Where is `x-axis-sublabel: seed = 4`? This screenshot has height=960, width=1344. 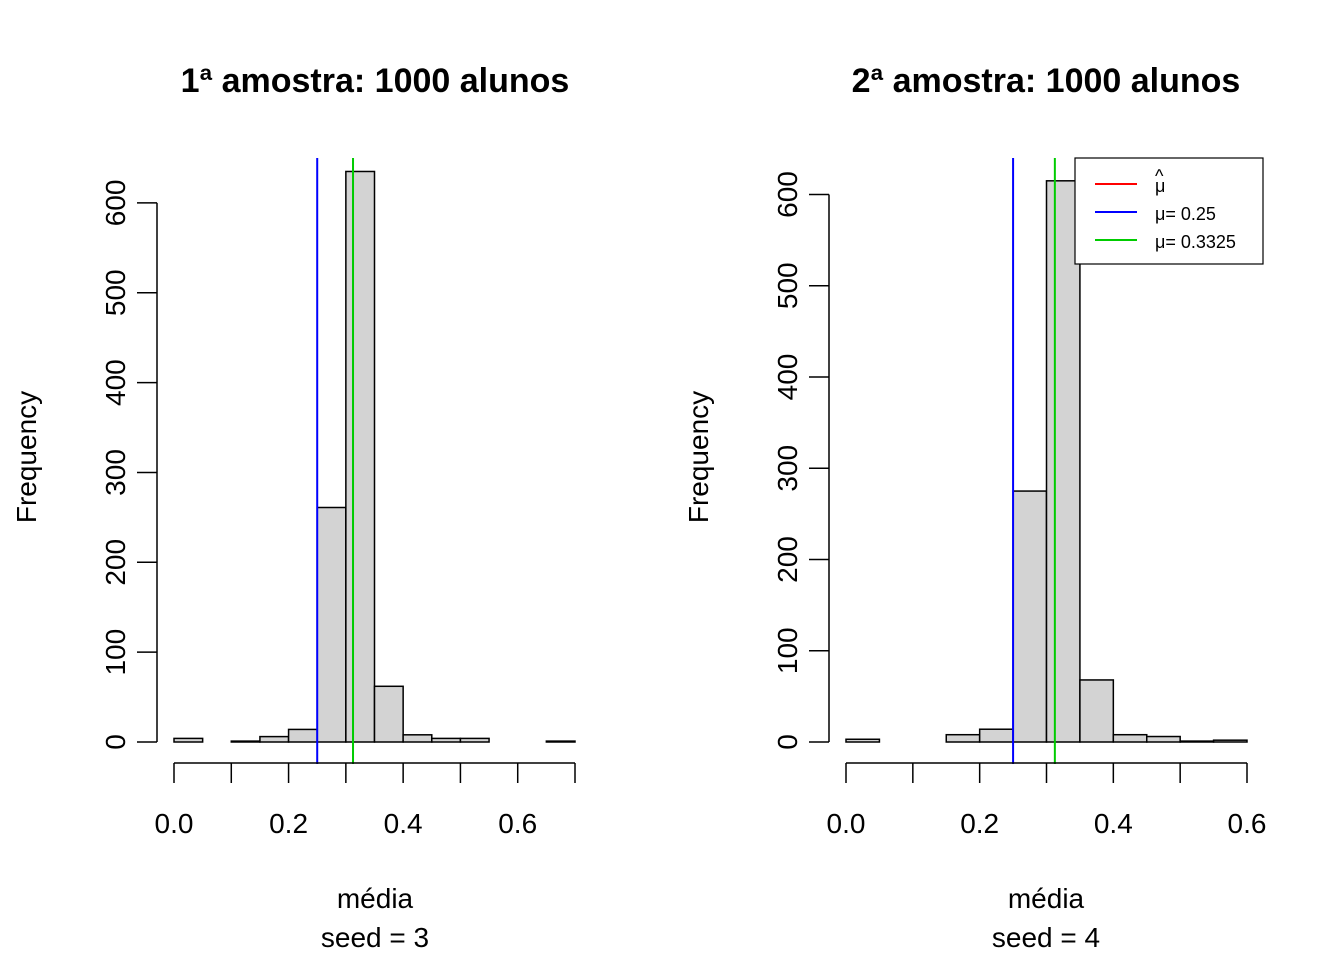
x-axis-sublabel: seed = 4 is located at coordinates (1046, 937).